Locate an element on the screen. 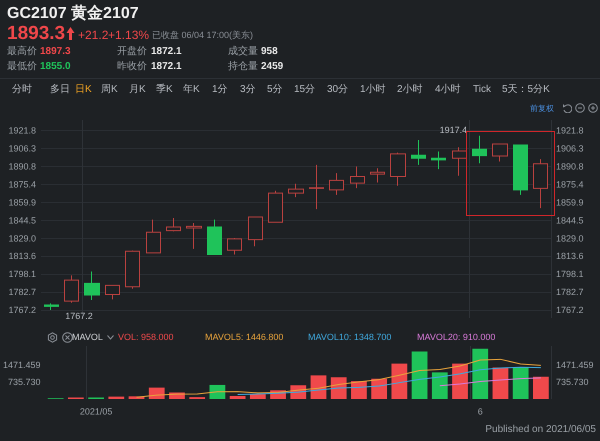  y2-tick-label: 1798.1 is located at coordinates (570, 274).